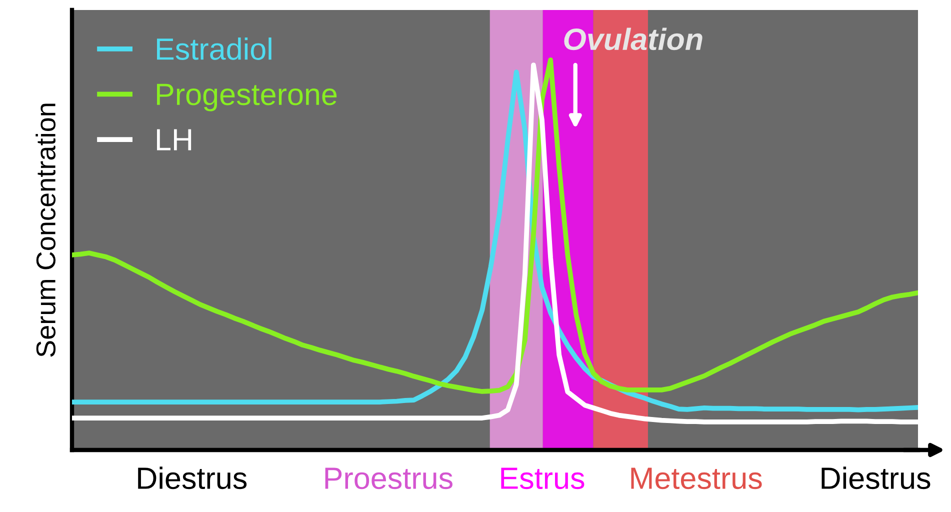 This screenshot has width=951, height=512. Describe the element at coordinates (46, 230) in the screenshot. I see `y-axis-title: Serum Concentration` at that location.